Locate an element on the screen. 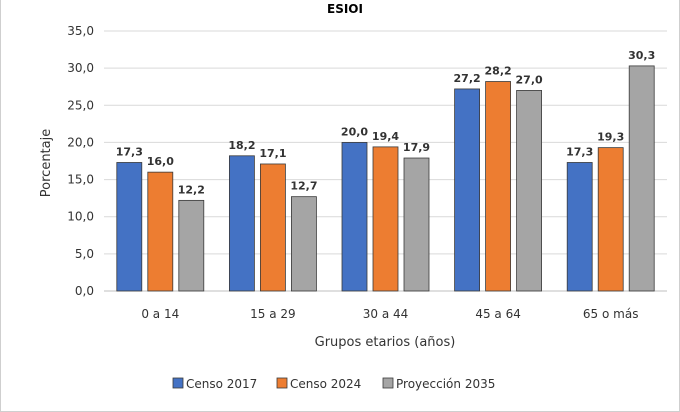 The width and height of the screenshot is (680, 412). y-axis-ticks: 0,0 5,0 10,0 15,0 20,0 25,0 30,0 35,0 is located at coordinates (80, 161).